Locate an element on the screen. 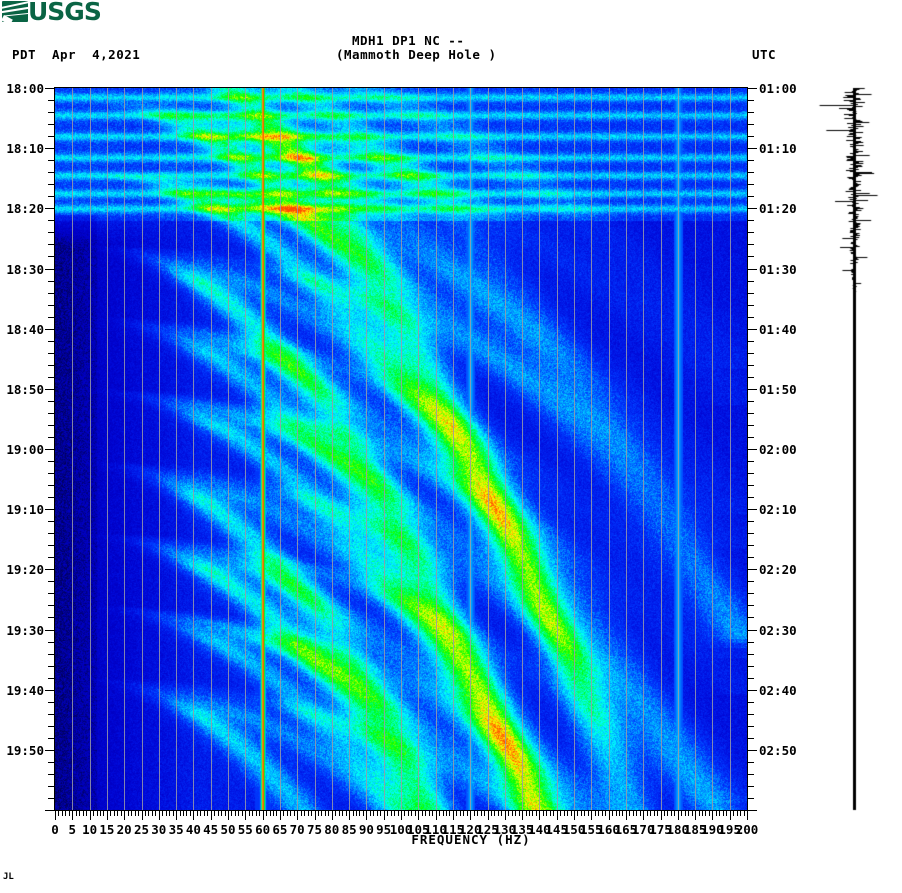  usgs-wave-icon is located at coordinates (15, 11).